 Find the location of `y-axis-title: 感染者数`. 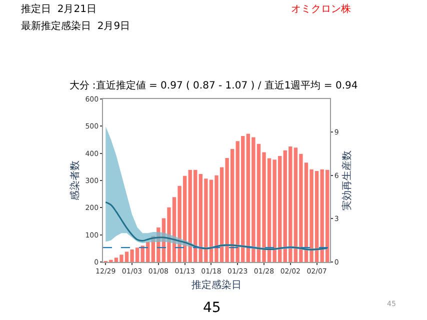

y-axis-title: 感染者数 is located at coordinates (75, 180).